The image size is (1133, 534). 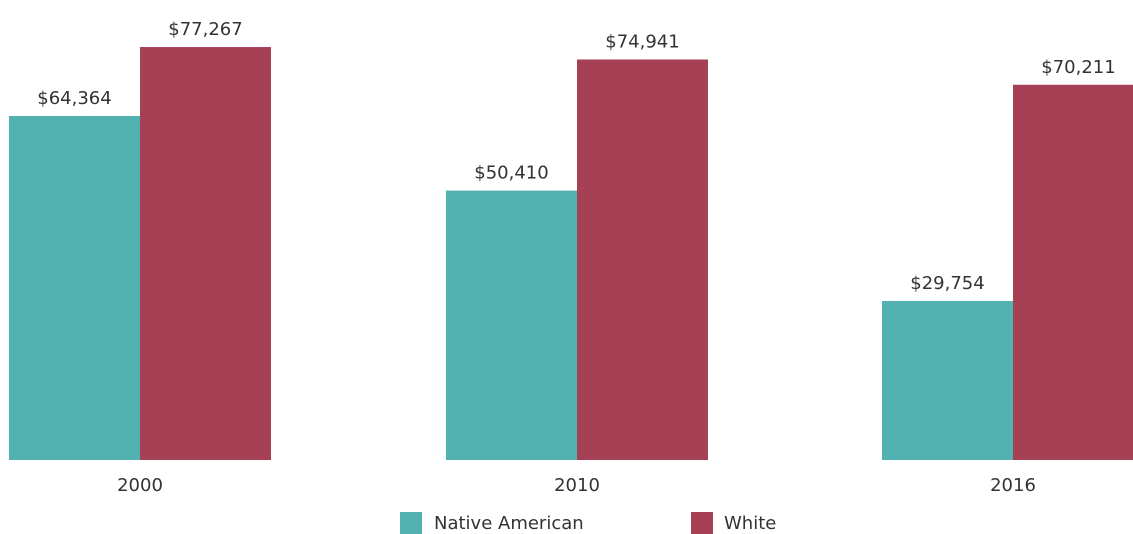 I want to click on x-tick-label-2010: 2010, so click(x=577, y=485).